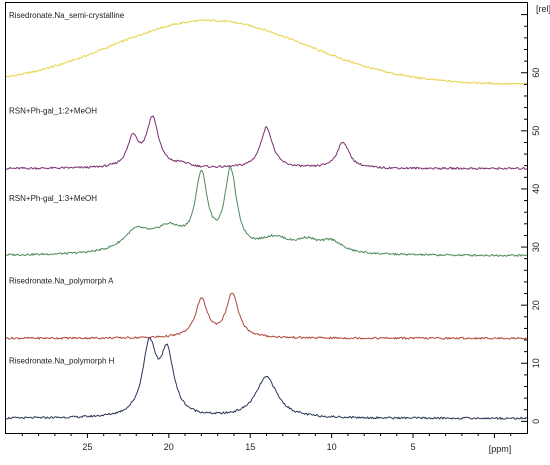 Image resolution: width=550 pixels, height=465 pixels. Describe the element at coordinates (87, 447) in the screenshot. I see `x-tick-label: 25` at that location.